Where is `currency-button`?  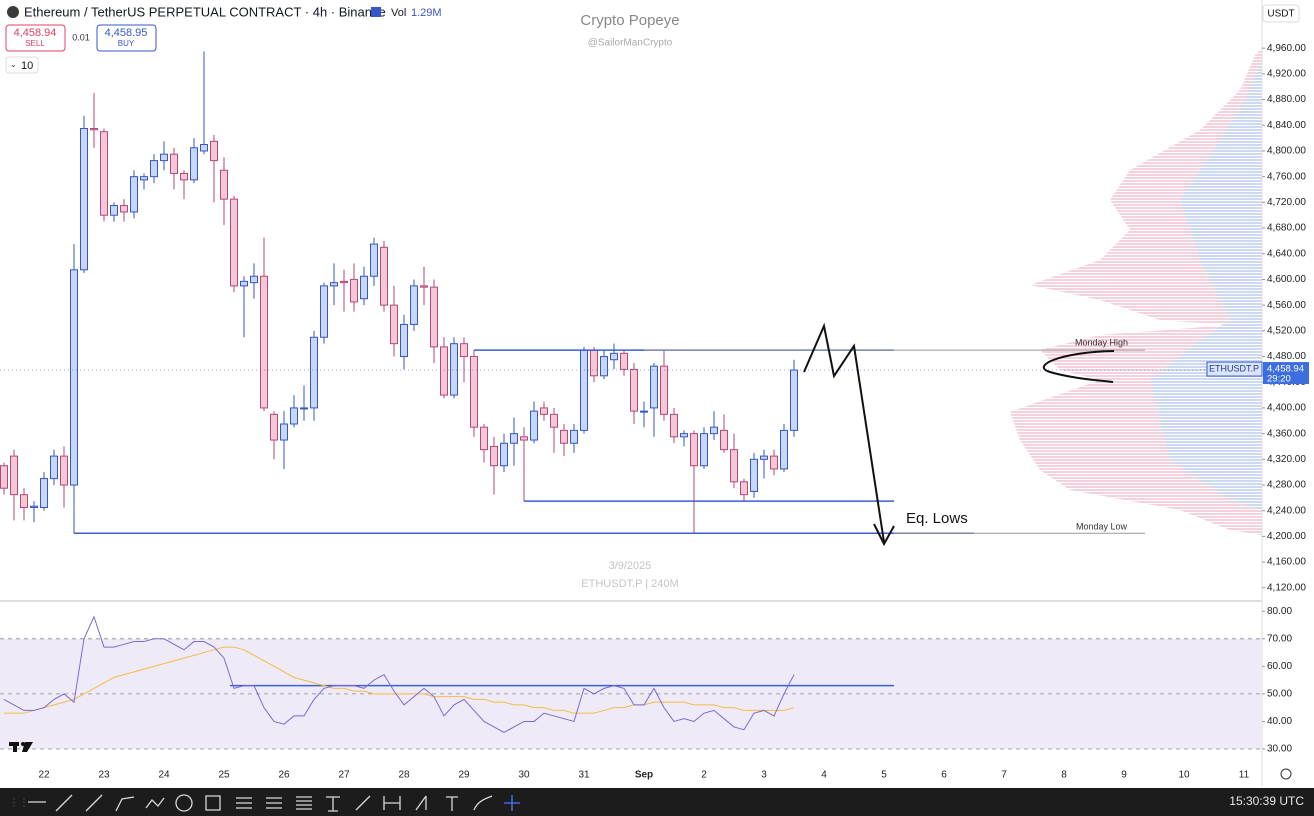
currency-button is located at coordinates (1281, 13).